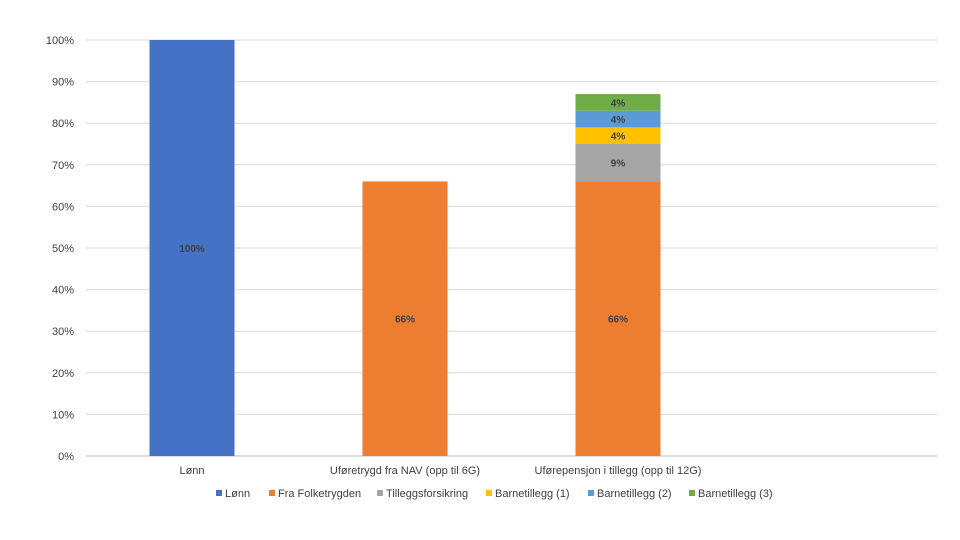  I want to click on y-tick-label: 0%, so click(66, 457).